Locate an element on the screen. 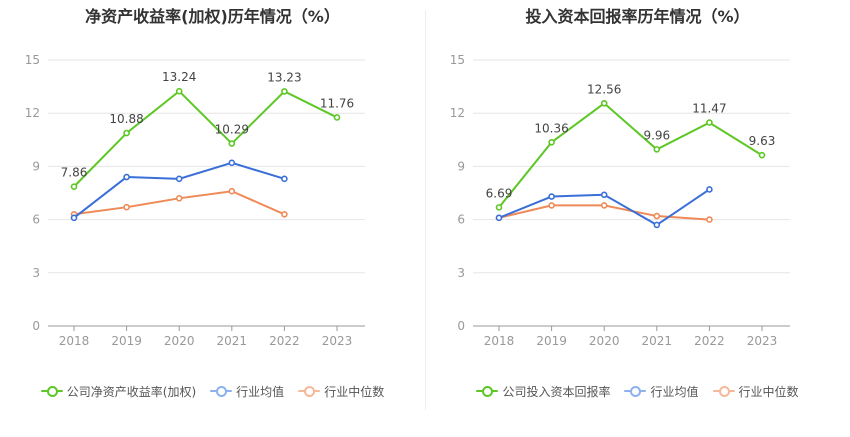 The width and height of the screenshot is (850, 437). legend-item-company-roe: 公司净资产收益率(加权) is located at coordinates (118, 391).